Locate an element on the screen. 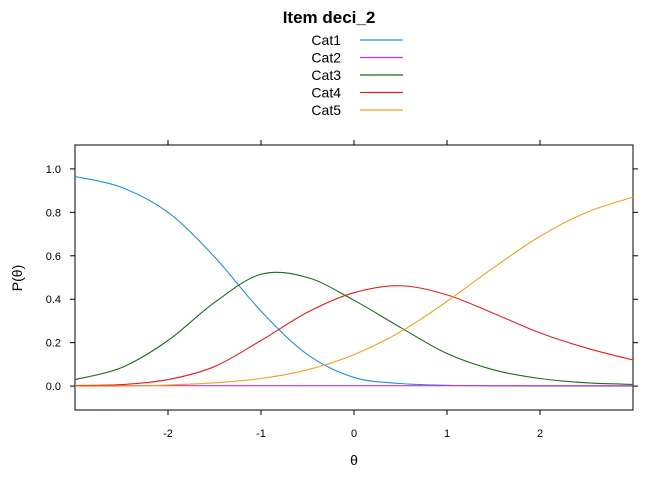  y-tick-label: 0.2 is located at coordinates (53, 344).